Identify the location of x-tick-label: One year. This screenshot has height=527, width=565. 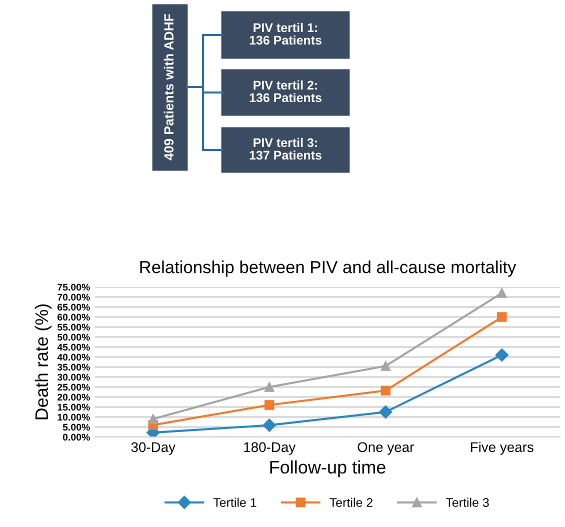
(386, 448).